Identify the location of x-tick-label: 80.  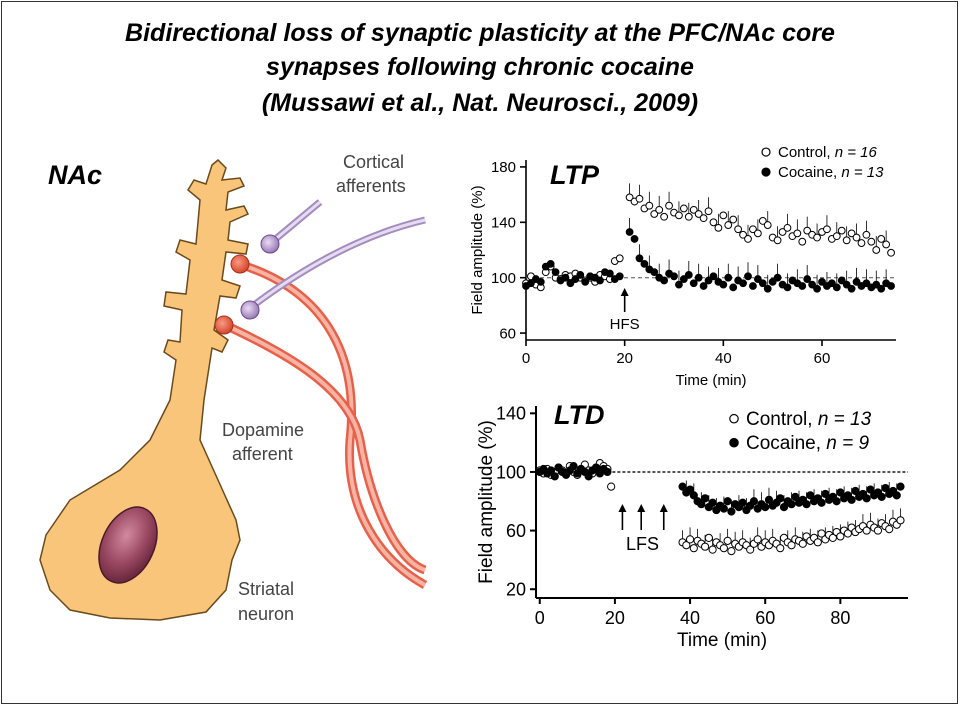
(840, 618).